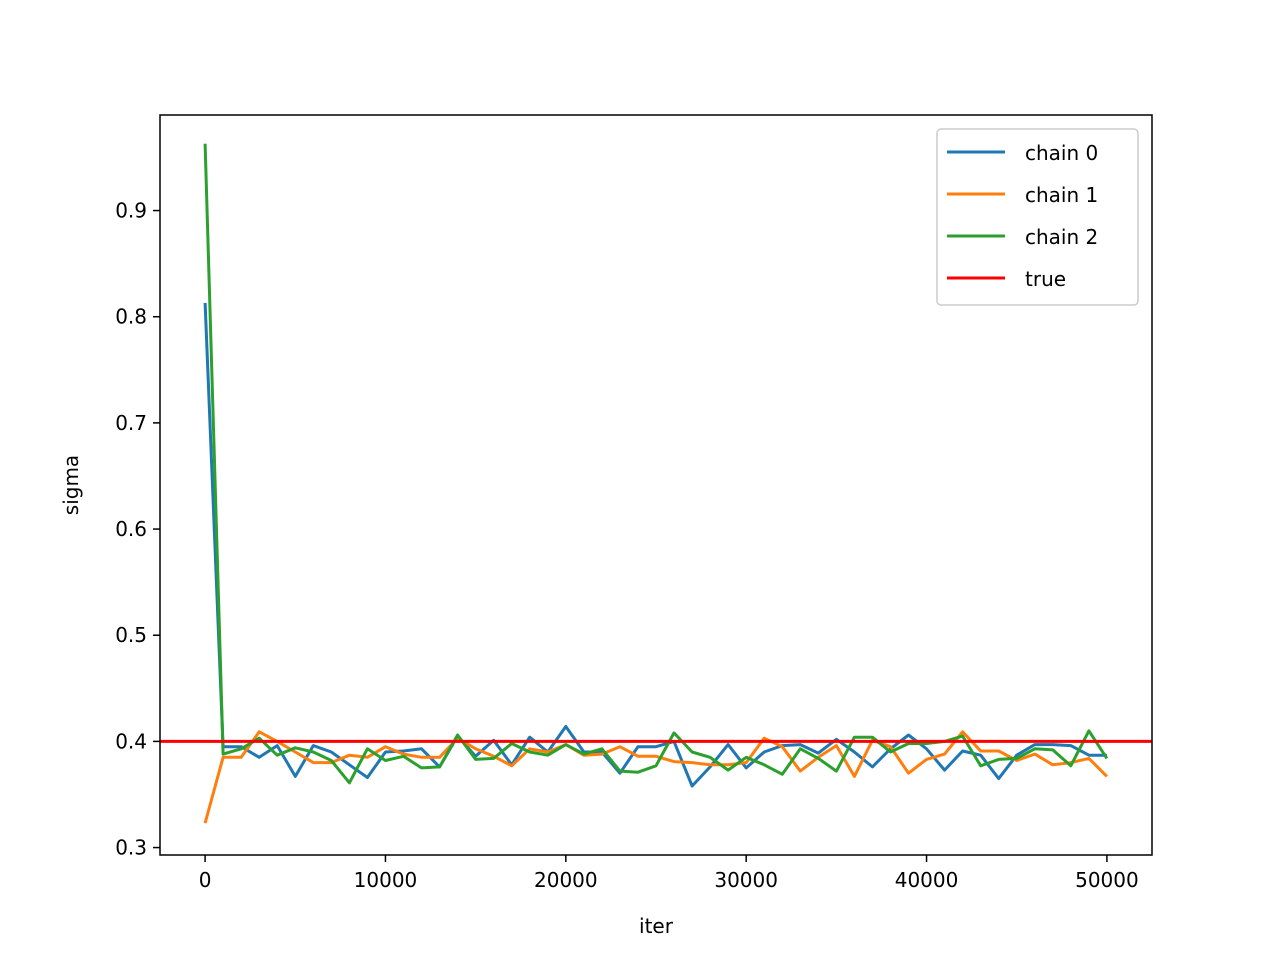 Image resolution: width=1280 pixels, height=964 pixels. Describe the element at coordinates (1061, 195) in the screenshot. I see `legend-label-chain-1: chain 1` at that location.